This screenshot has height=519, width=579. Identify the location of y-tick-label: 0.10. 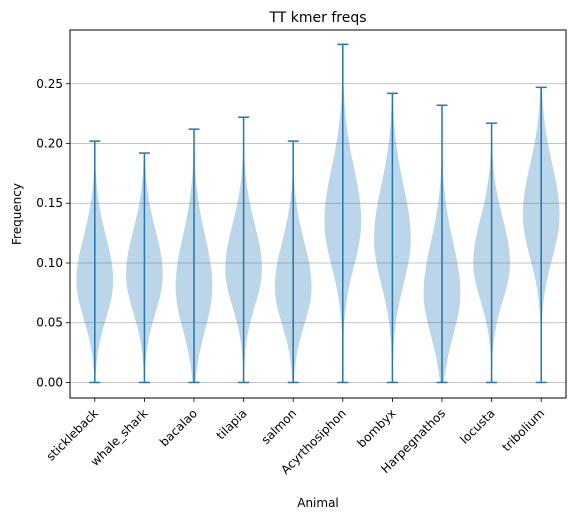
(49, 263).